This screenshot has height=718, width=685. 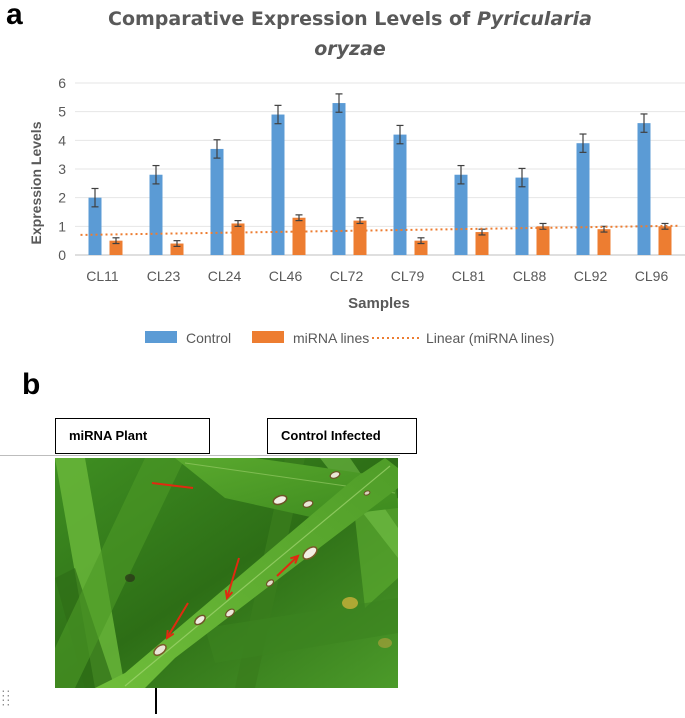 I want to click on grip-icon: ∷ ∷, so click(x=6, y=698).